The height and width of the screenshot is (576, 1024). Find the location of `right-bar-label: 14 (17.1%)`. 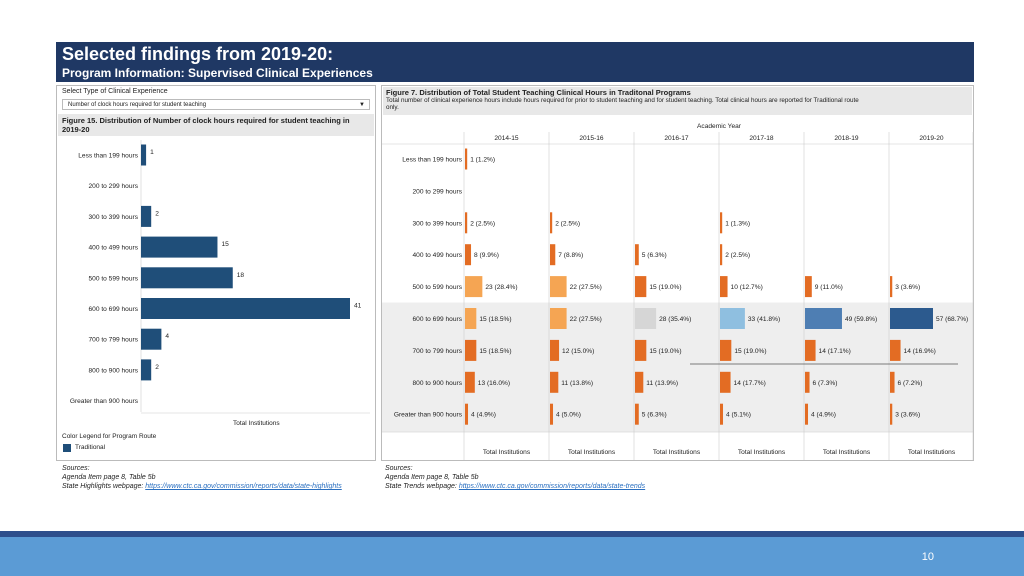

right-bar-label: 14 (17.1%) is located at coordinates (835, 351).